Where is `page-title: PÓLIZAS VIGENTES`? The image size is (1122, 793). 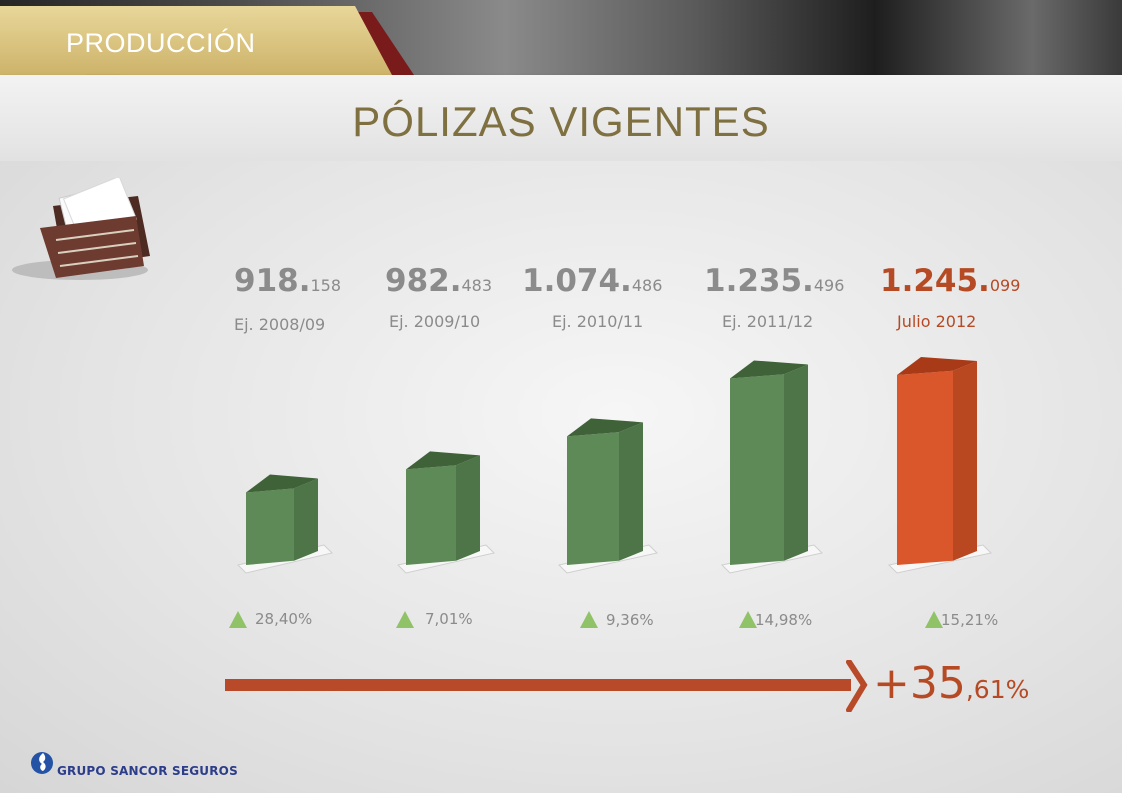 page-title: PÓLIZAS VIGENTES is located at coordinates (561, 121).